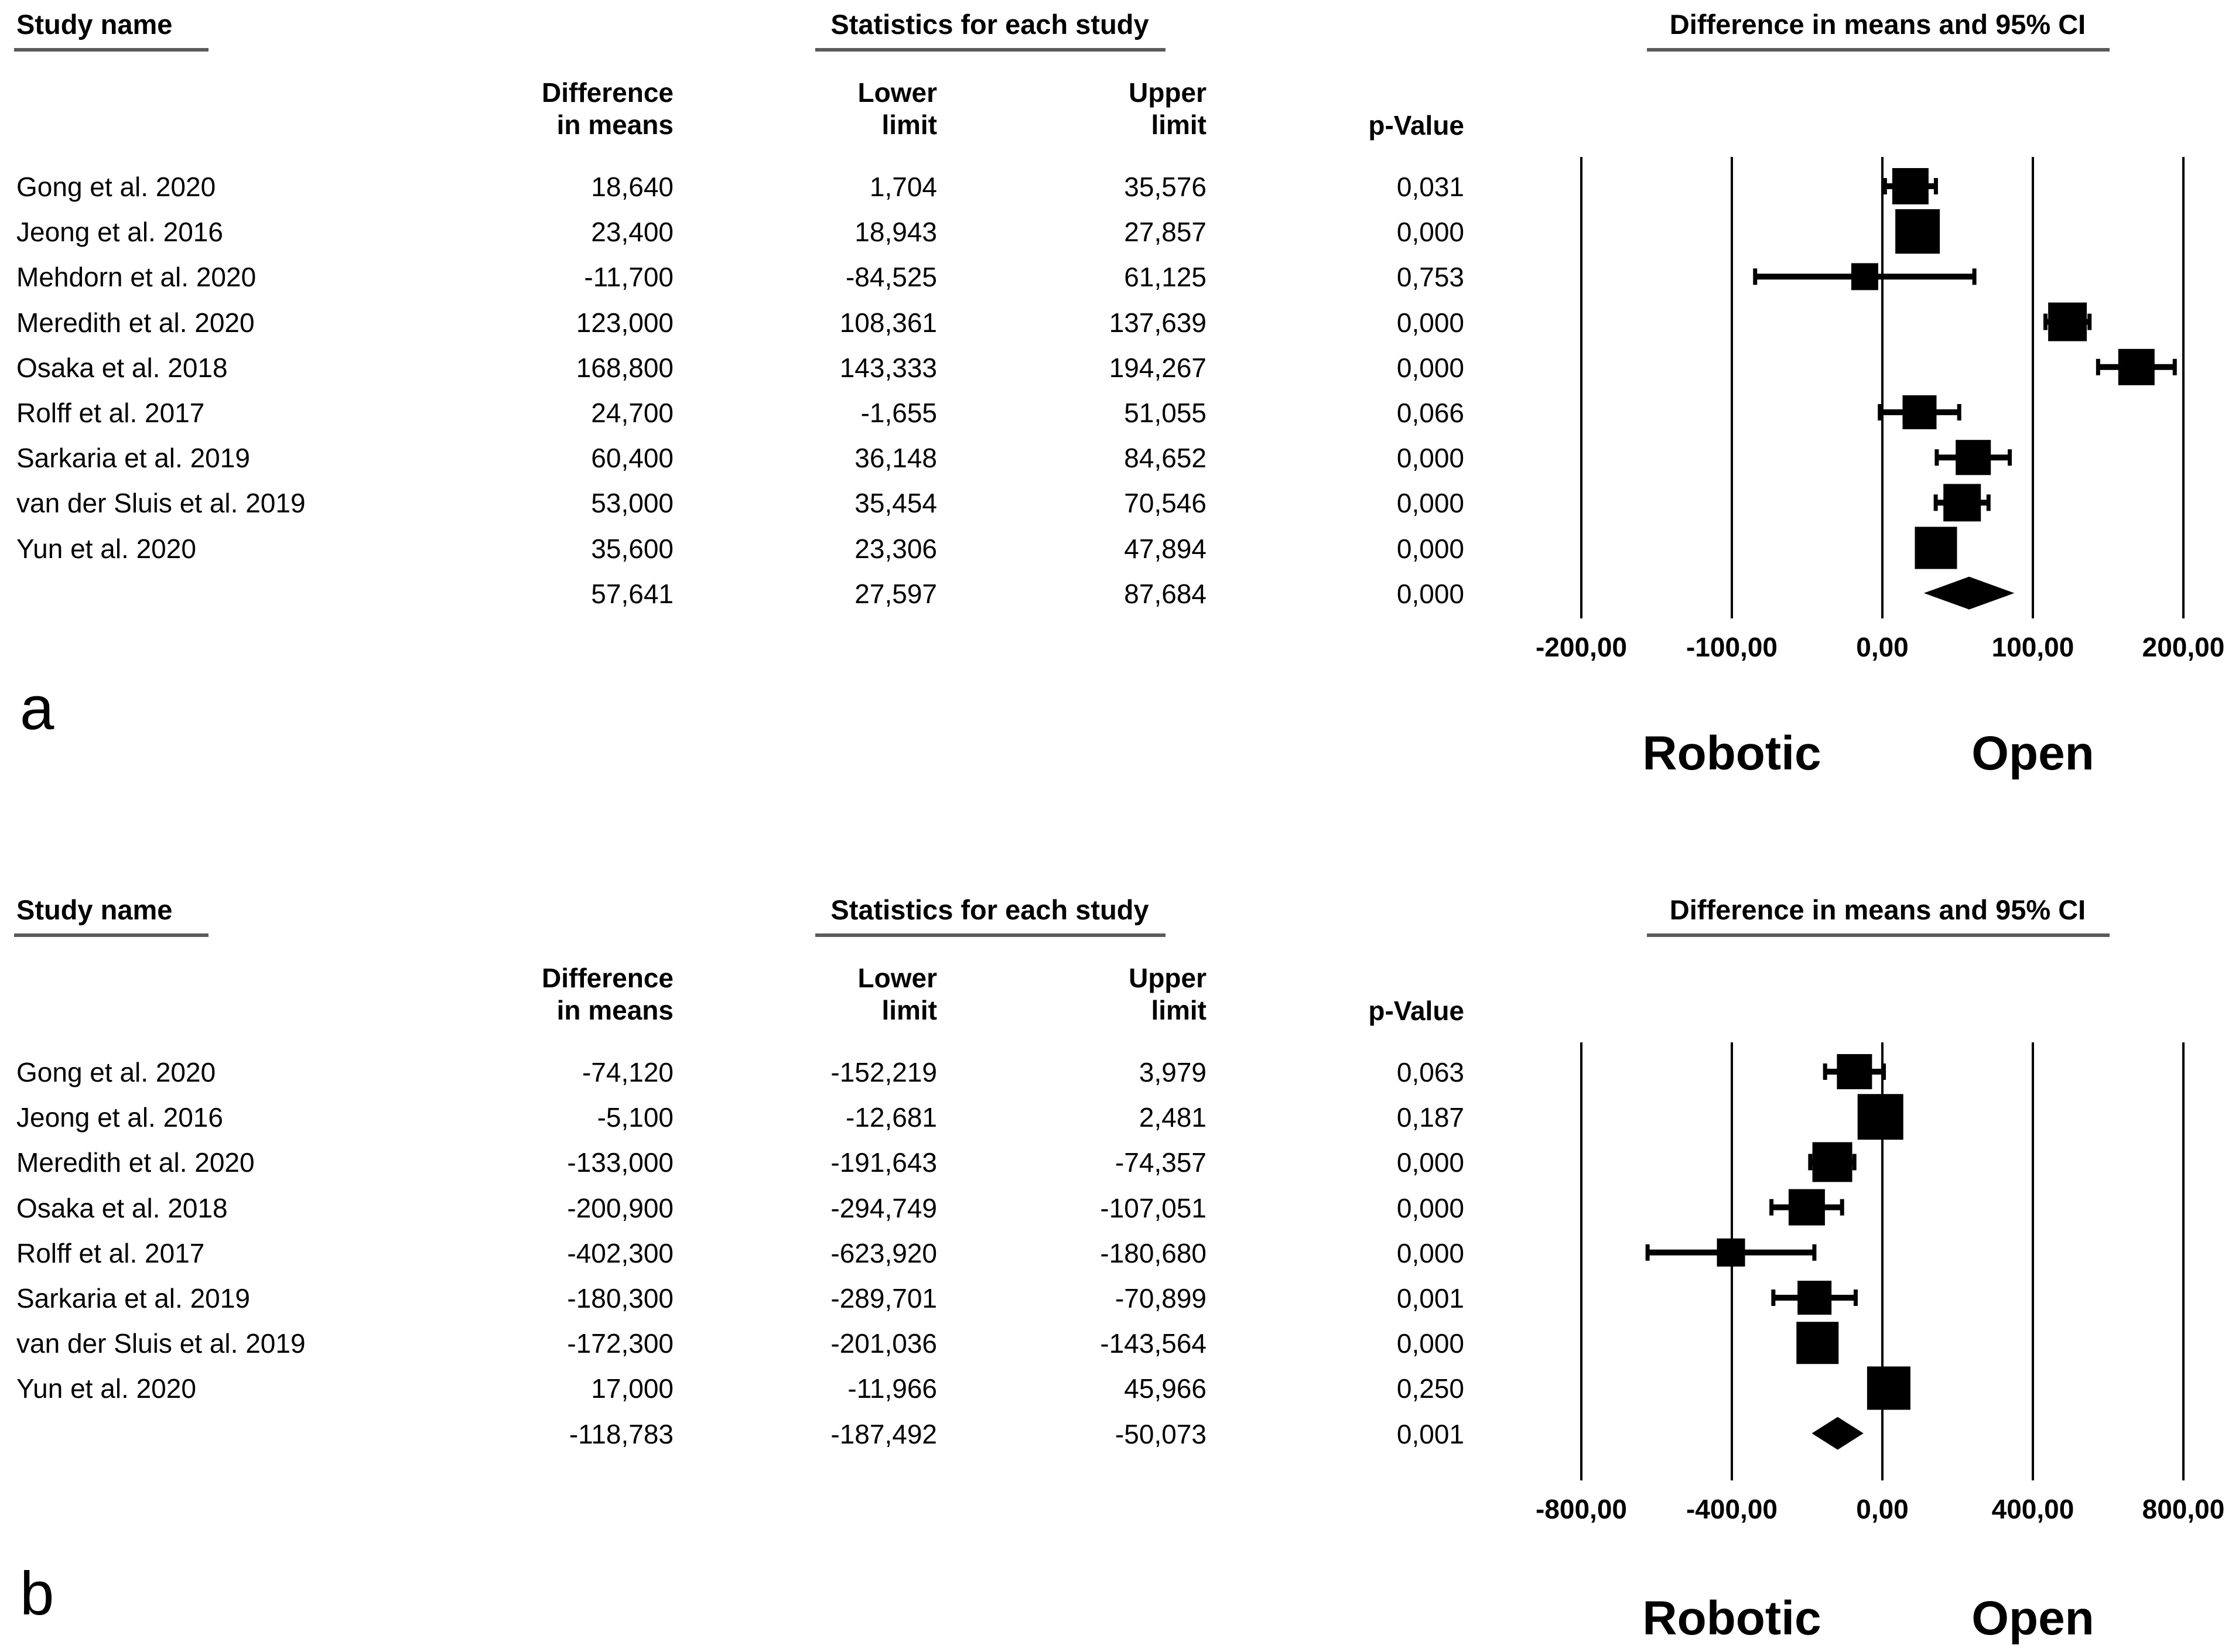 This screenshot has width=2232, height=1652. I want to click on difference-in-means-value: -180,300, so click(620, 1298).